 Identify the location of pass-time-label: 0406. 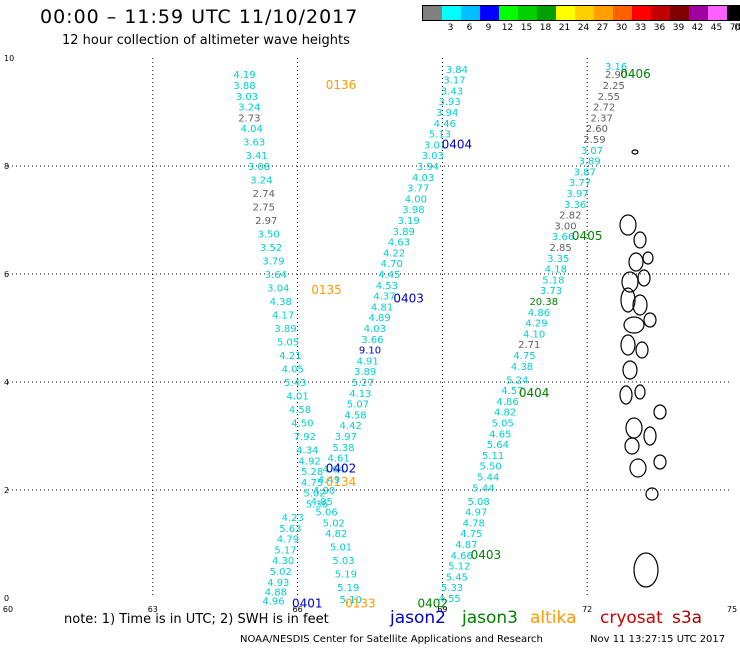
(635, 74).